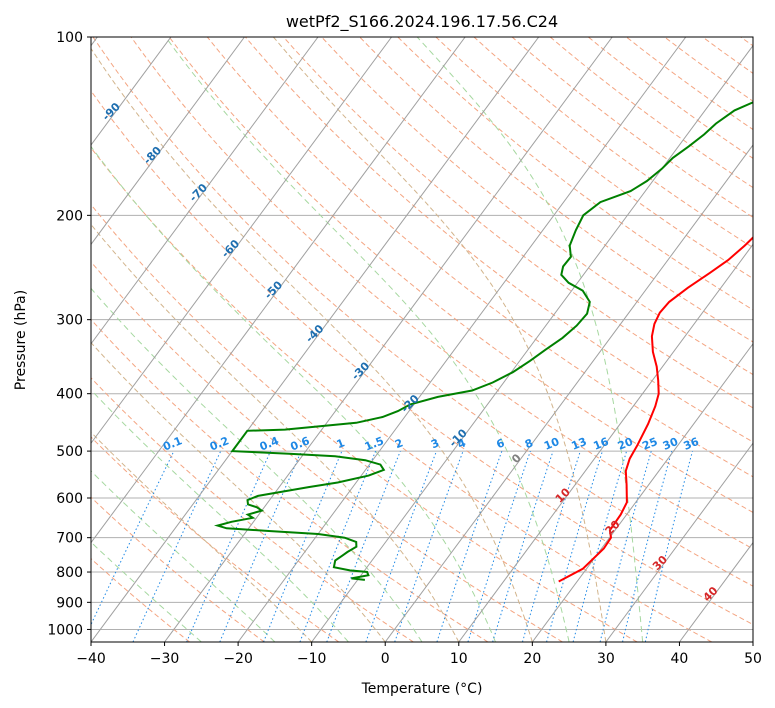 The width and height of the screenshot is (775, 708). I want to click on dry-adiabat-label: -20, so click(410, 403).